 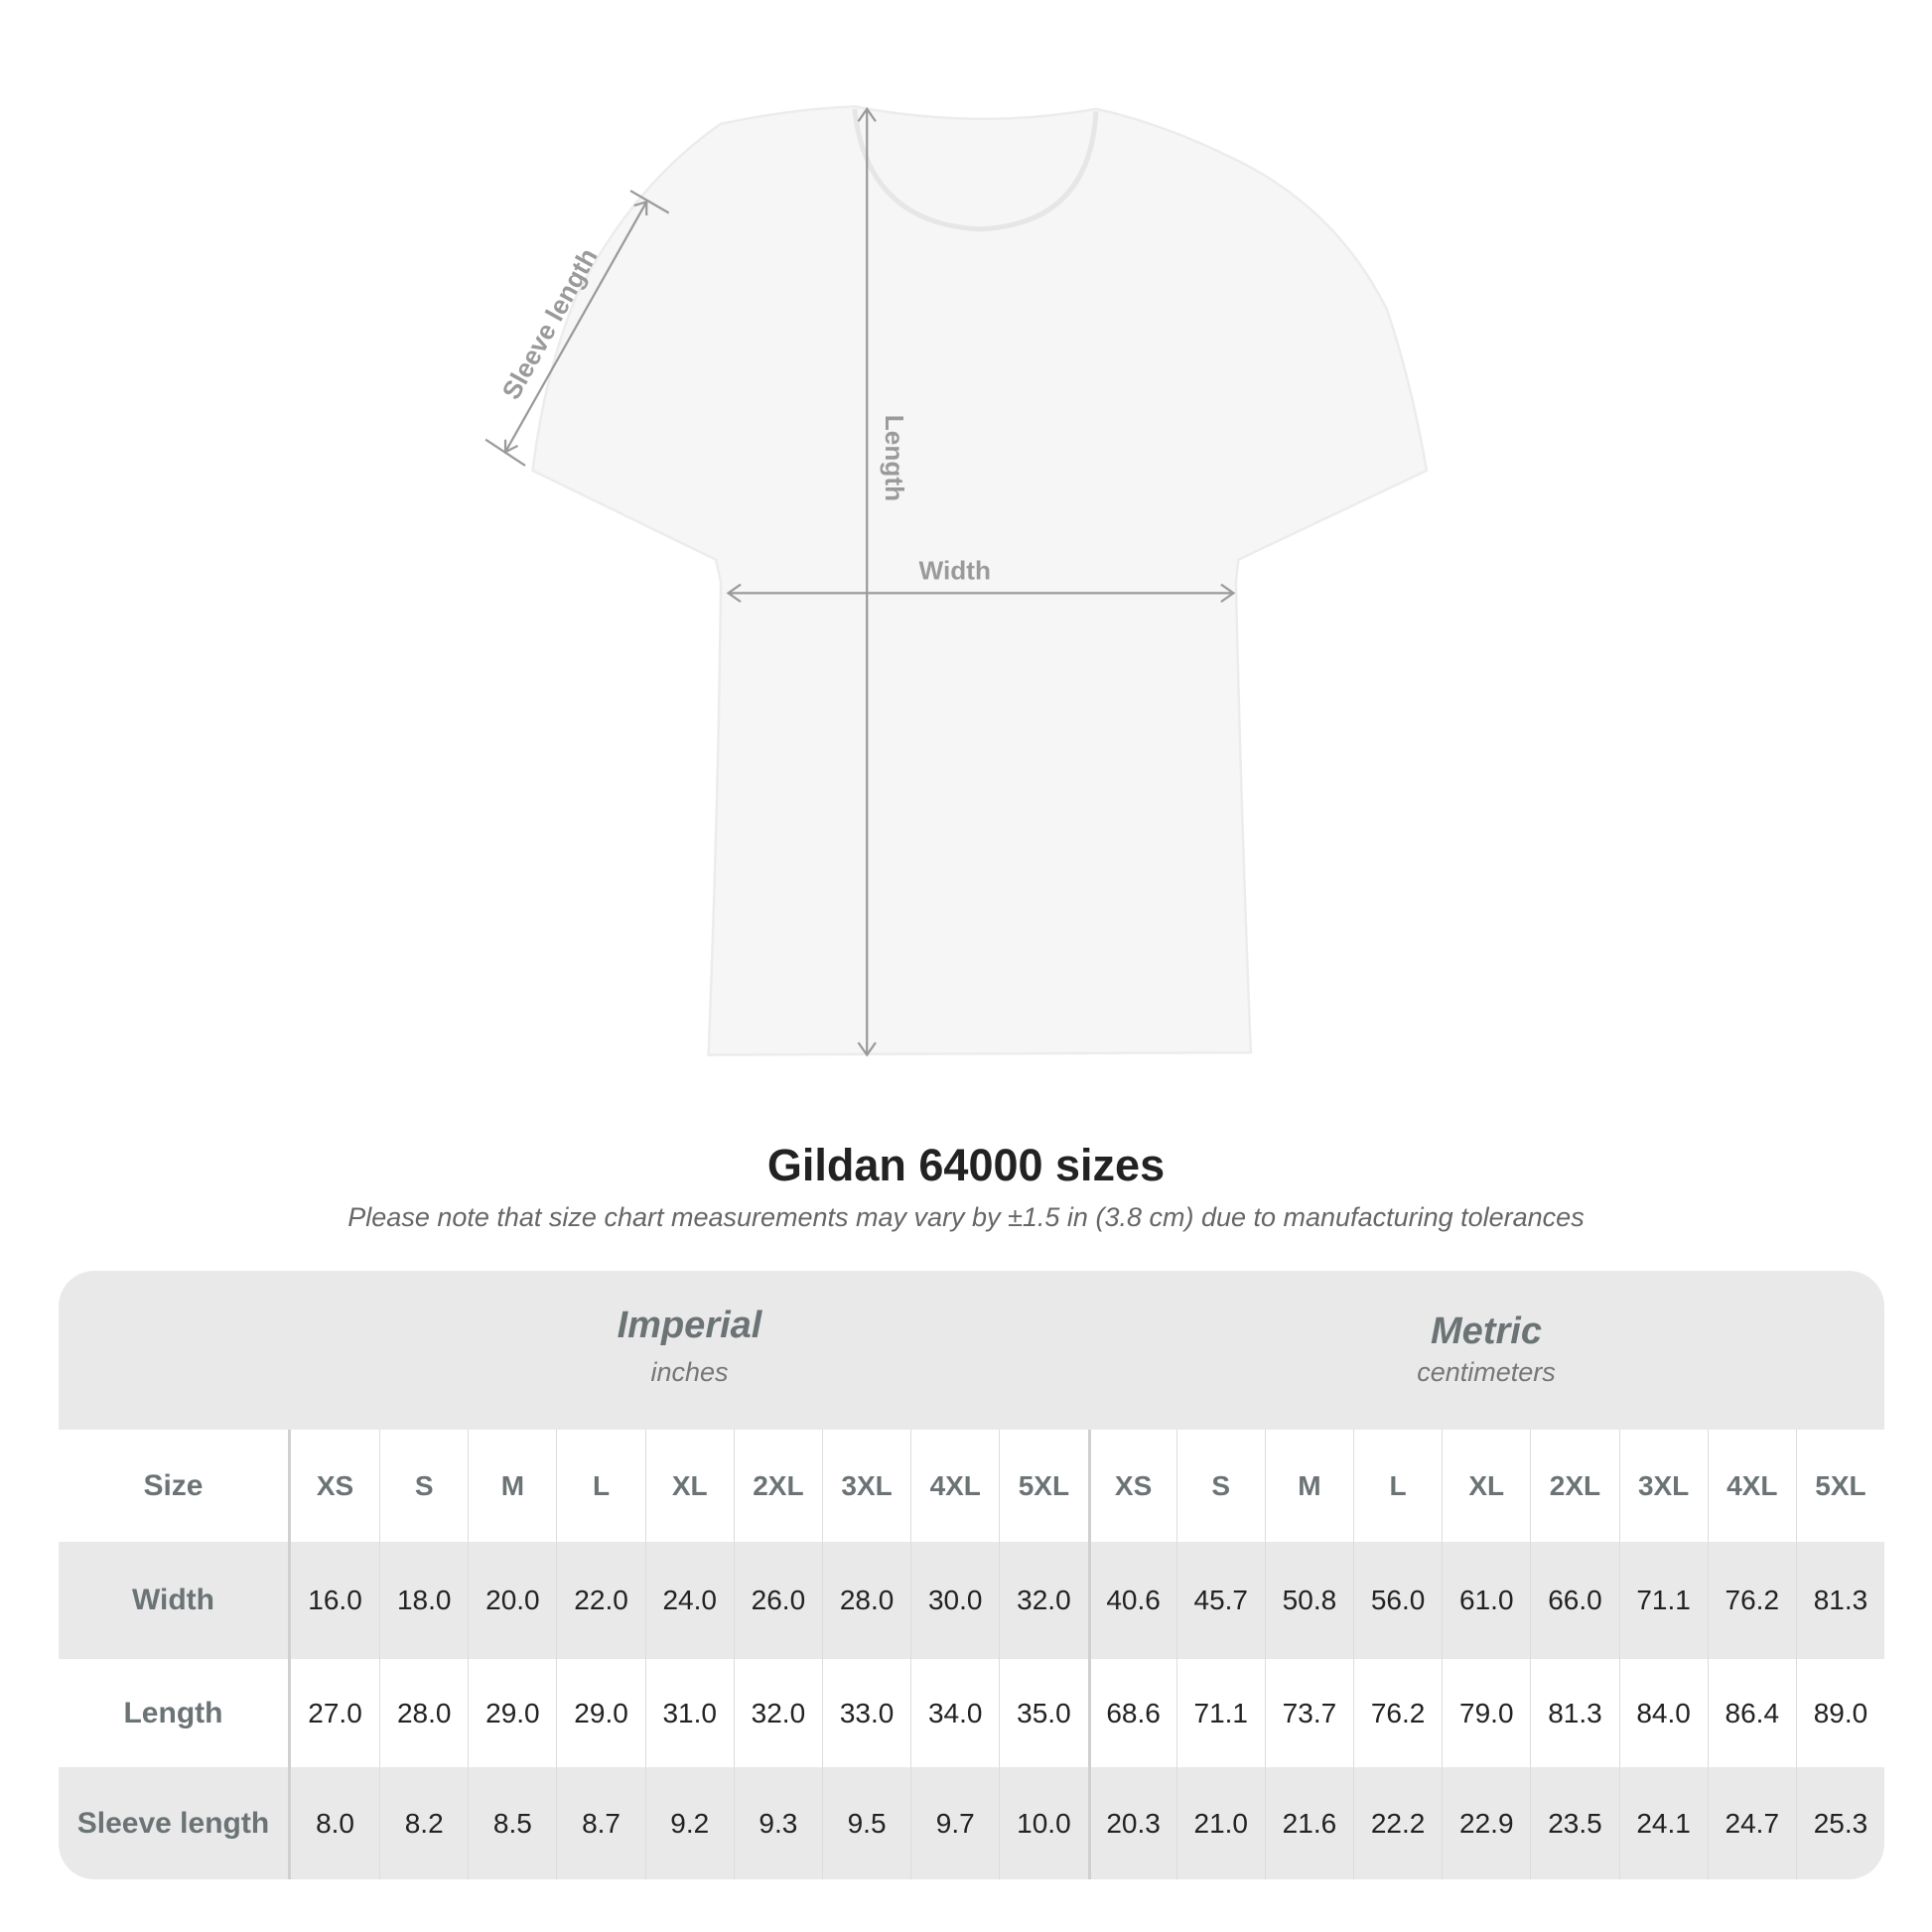 I want to click on value-cell: 66.0, so click(x=1574, y=1600).